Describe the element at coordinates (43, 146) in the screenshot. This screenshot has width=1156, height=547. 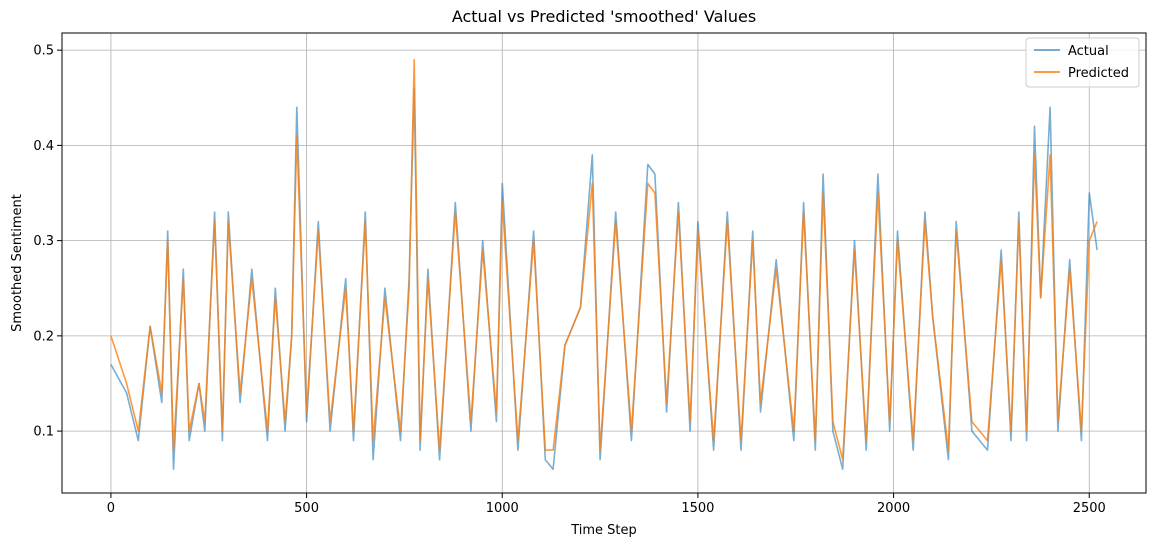
I see `y-tick-label: 0.4` at that location.